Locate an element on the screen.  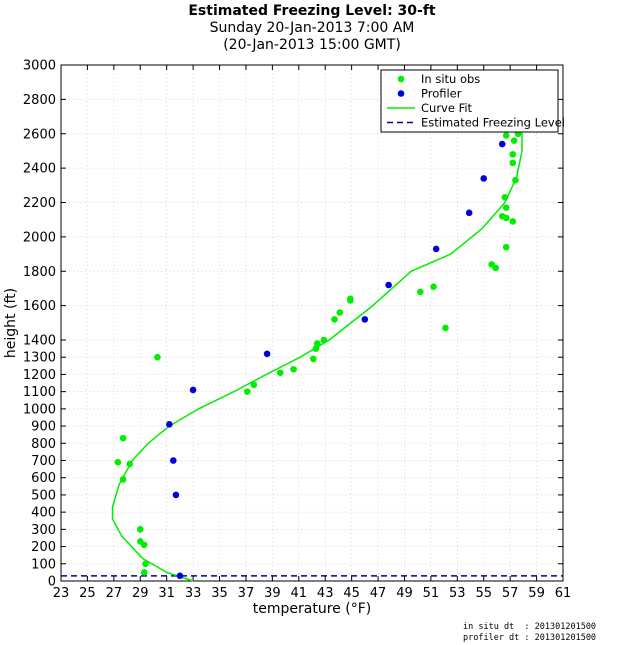
legend-label: Profiler is located at coordinates (441, 94).